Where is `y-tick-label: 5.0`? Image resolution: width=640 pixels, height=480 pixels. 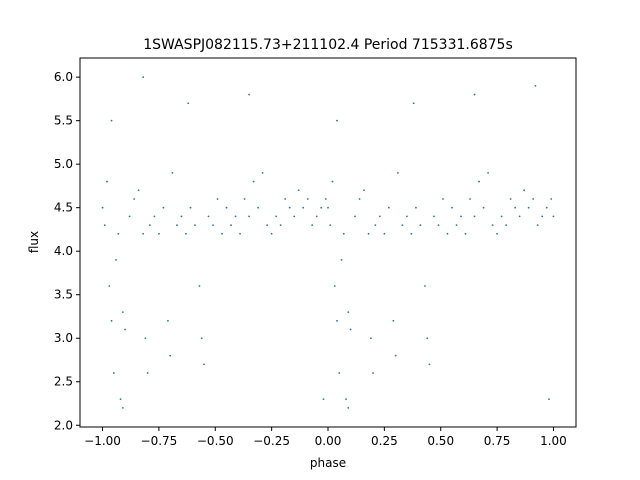 y-tick-label: 5.0 is located at coordinates (63, 164).